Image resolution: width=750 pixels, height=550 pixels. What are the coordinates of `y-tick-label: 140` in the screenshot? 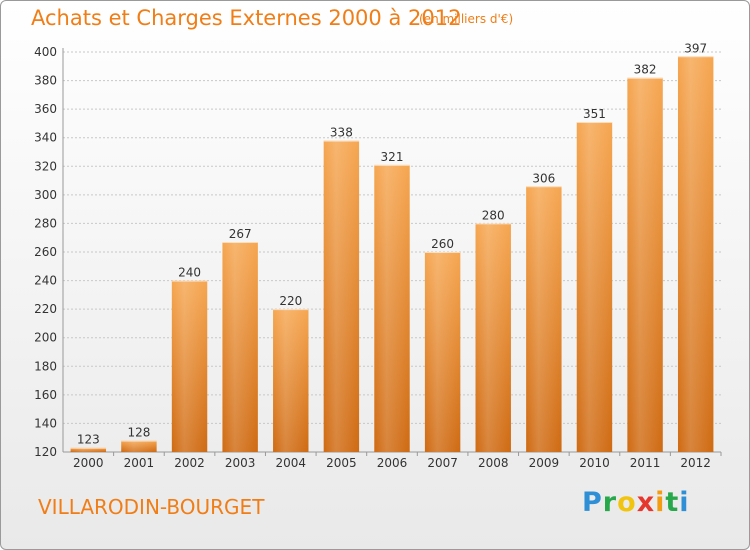 It's located at (45, 423).